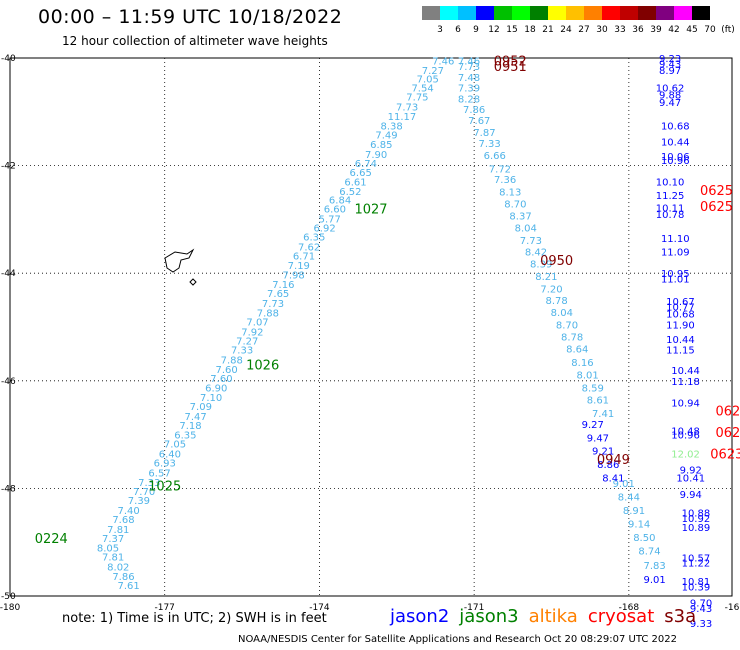  What do you see at coordinates (696, 587) in the screenshot?
I see `wave-height-point: 10.39` at bounding box center [696, 587].